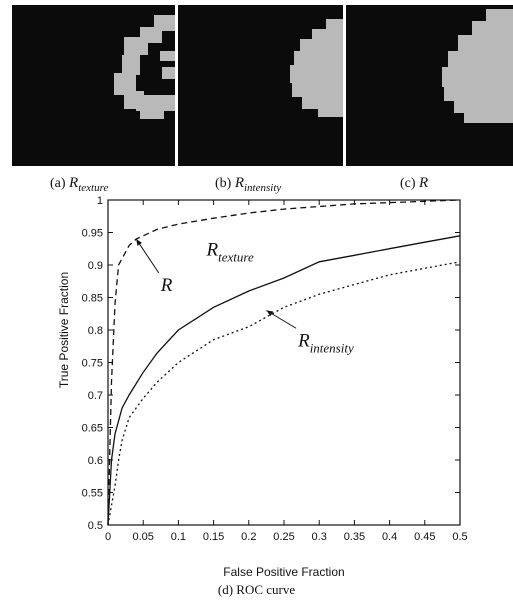 The height and width of the screenshot is (601, 513). I want to click on figure-caption: (d) ROC curve, so click(256, 589).